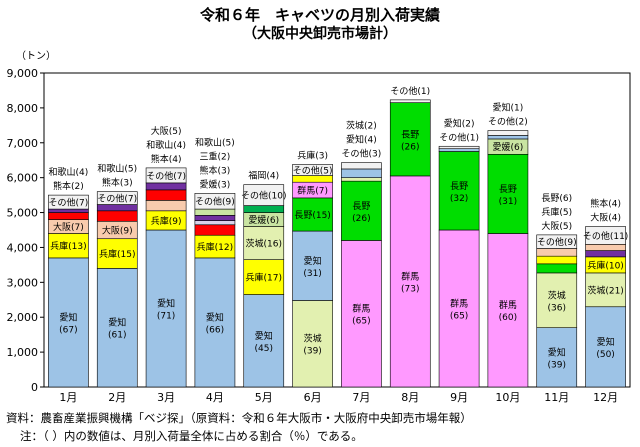 The width and height of the screenshot is (640, 447). What do you see at coordinates (117, 336) in the screenshot?
I see `segment-share: (61)` at bounding box center [117, 336].